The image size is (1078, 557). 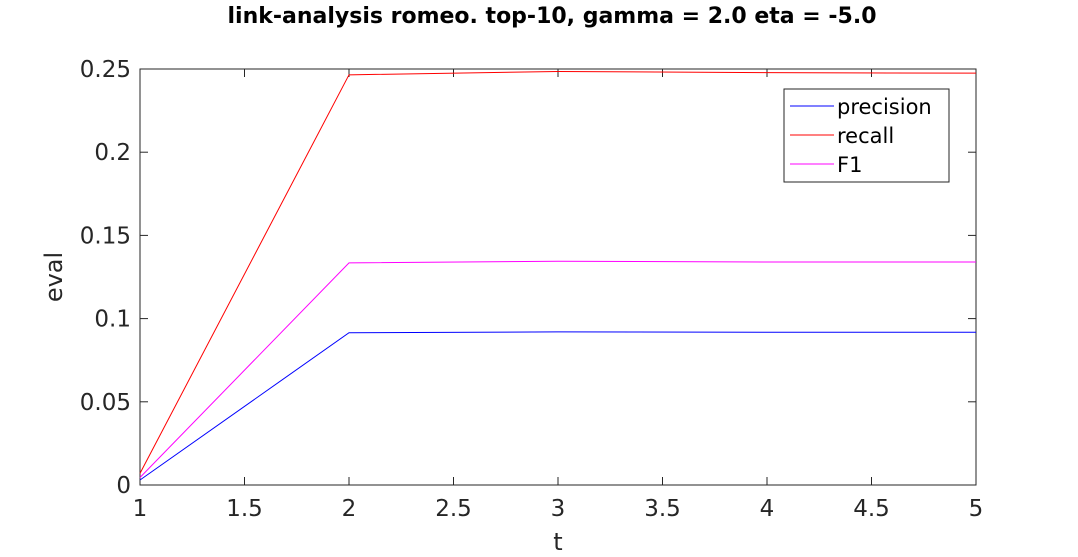 I want to click on x-tick-label: 2, so click(x=349, y=509).